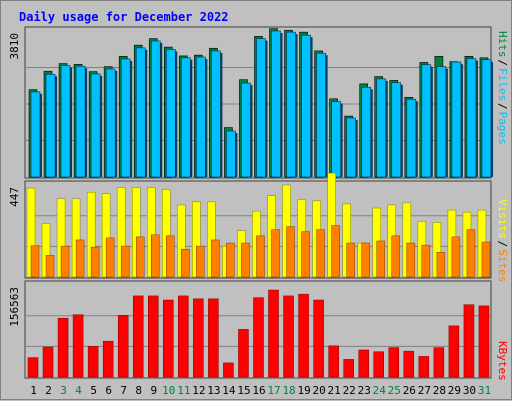 Image resolution: width=512 pixels, height=401 pixels. I want to click on x-tick-label: 13, so click(213, 390).